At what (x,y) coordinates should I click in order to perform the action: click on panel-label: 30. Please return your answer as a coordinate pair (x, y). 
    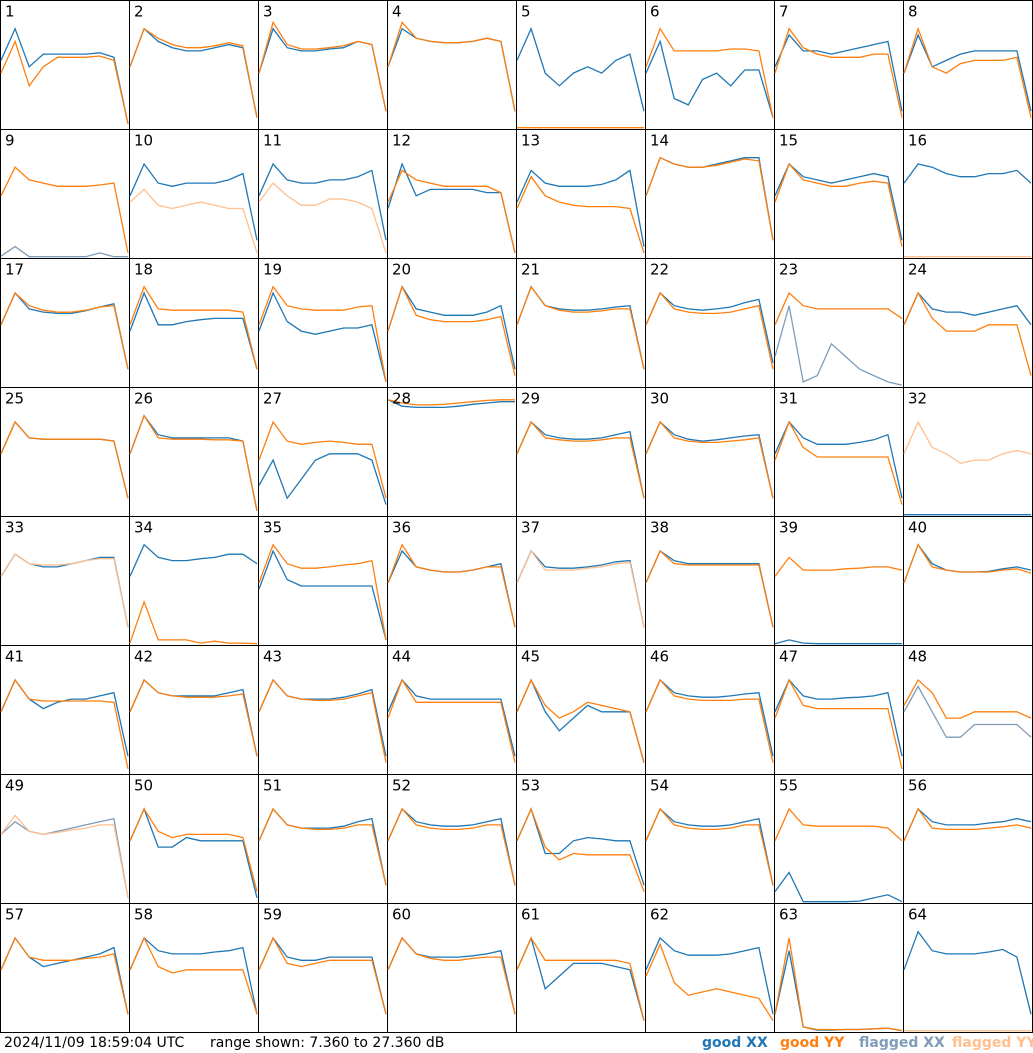
    Looking at the image, I should click on (659, 399).